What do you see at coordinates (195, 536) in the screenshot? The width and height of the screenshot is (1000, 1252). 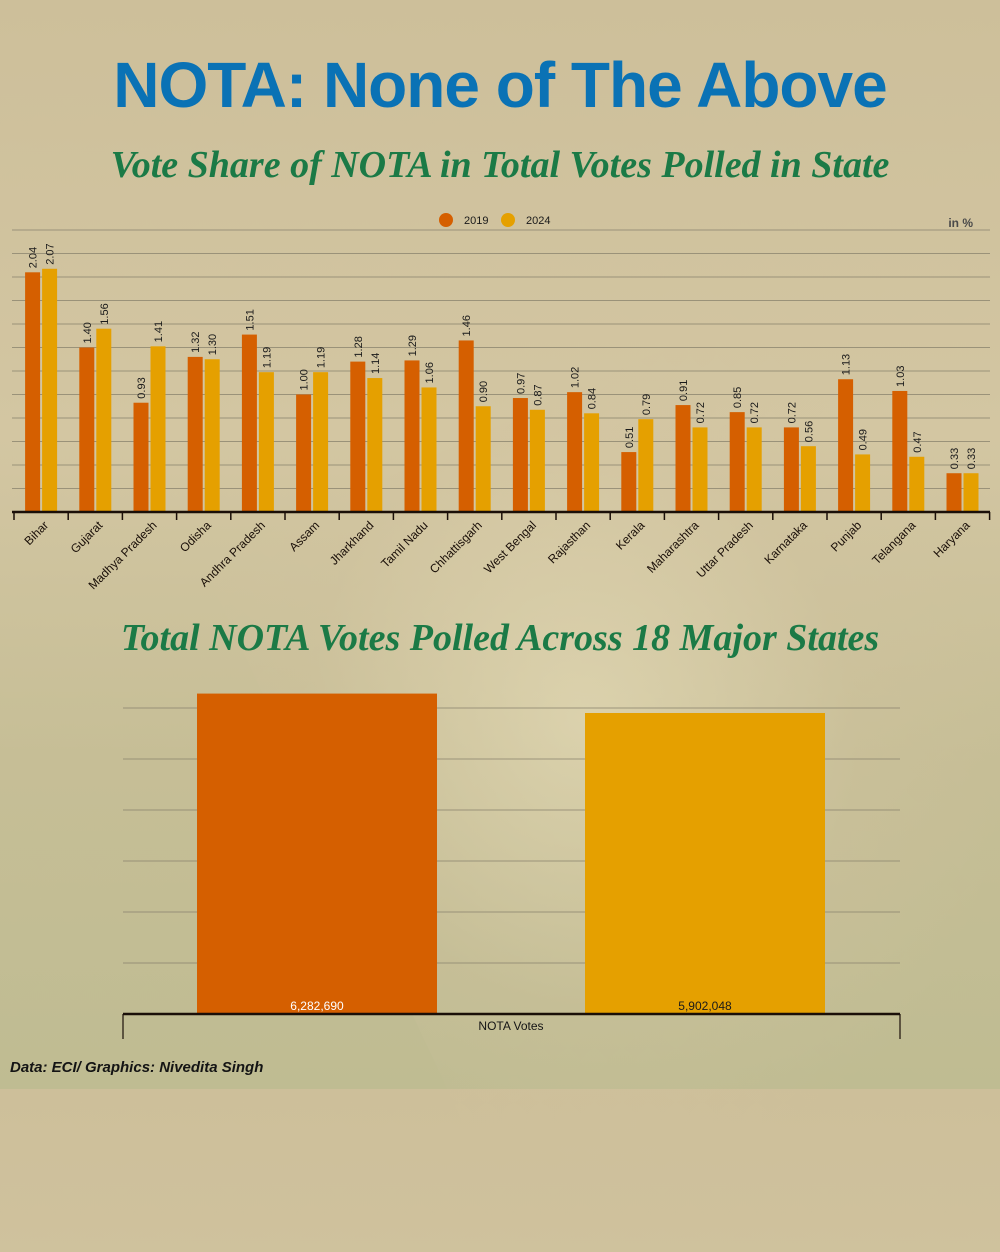 I see `chart1-x-tick-label: Odisha` at bounding box center [195, 536].